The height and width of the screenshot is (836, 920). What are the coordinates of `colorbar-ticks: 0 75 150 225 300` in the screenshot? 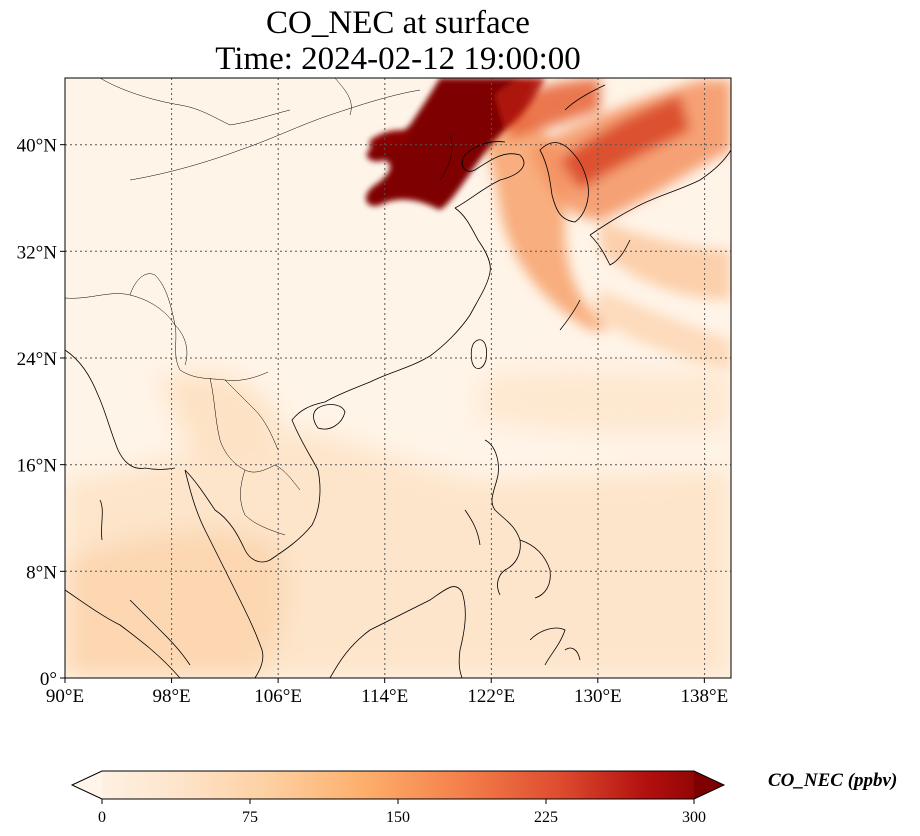 It's located at (402, 812).